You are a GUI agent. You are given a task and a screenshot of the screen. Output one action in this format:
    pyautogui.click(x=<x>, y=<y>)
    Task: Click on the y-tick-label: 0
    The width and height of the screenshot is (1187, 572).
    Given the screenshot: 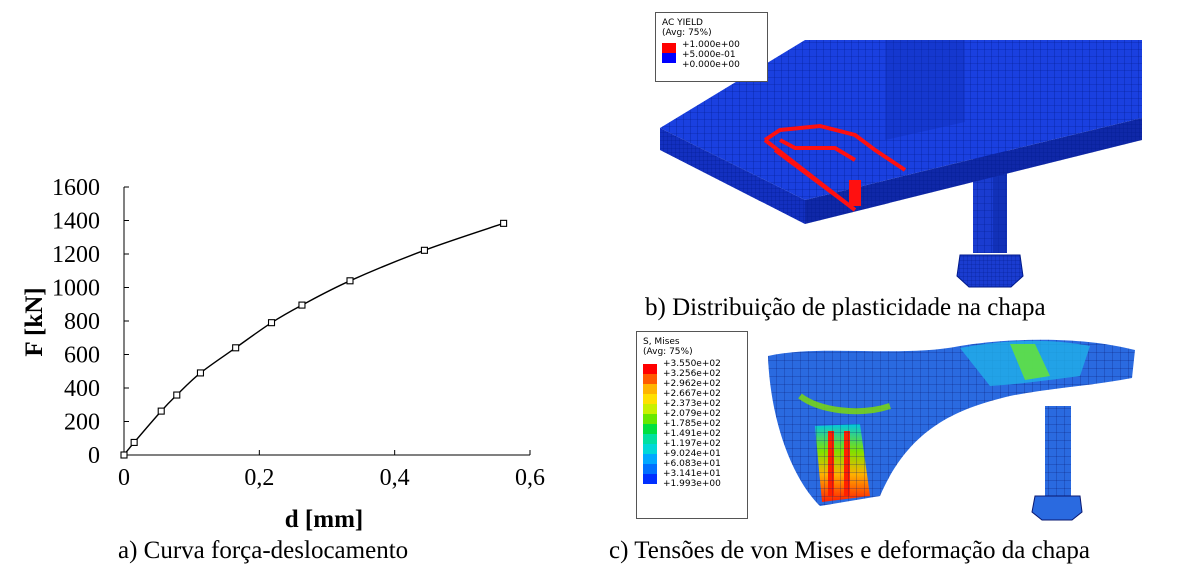 What is the action you would take?
    pyautogui.click(x=94, y=456)
    